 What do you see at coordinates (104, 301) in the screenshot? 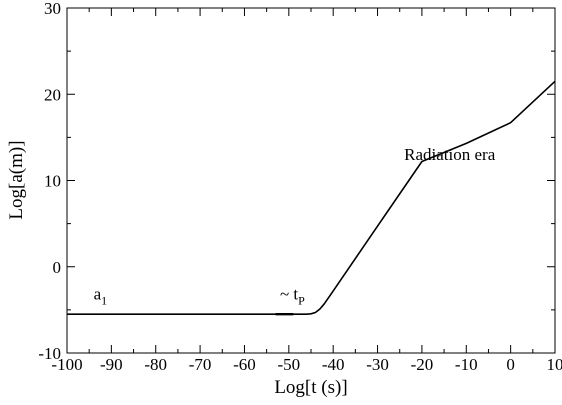
I see `annotation-subscript: 1` at bounding box center [104, 301].